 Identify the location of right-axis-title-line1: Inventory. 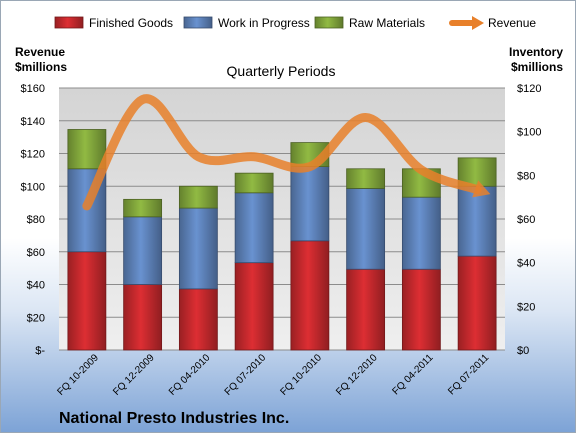
(536, 52).